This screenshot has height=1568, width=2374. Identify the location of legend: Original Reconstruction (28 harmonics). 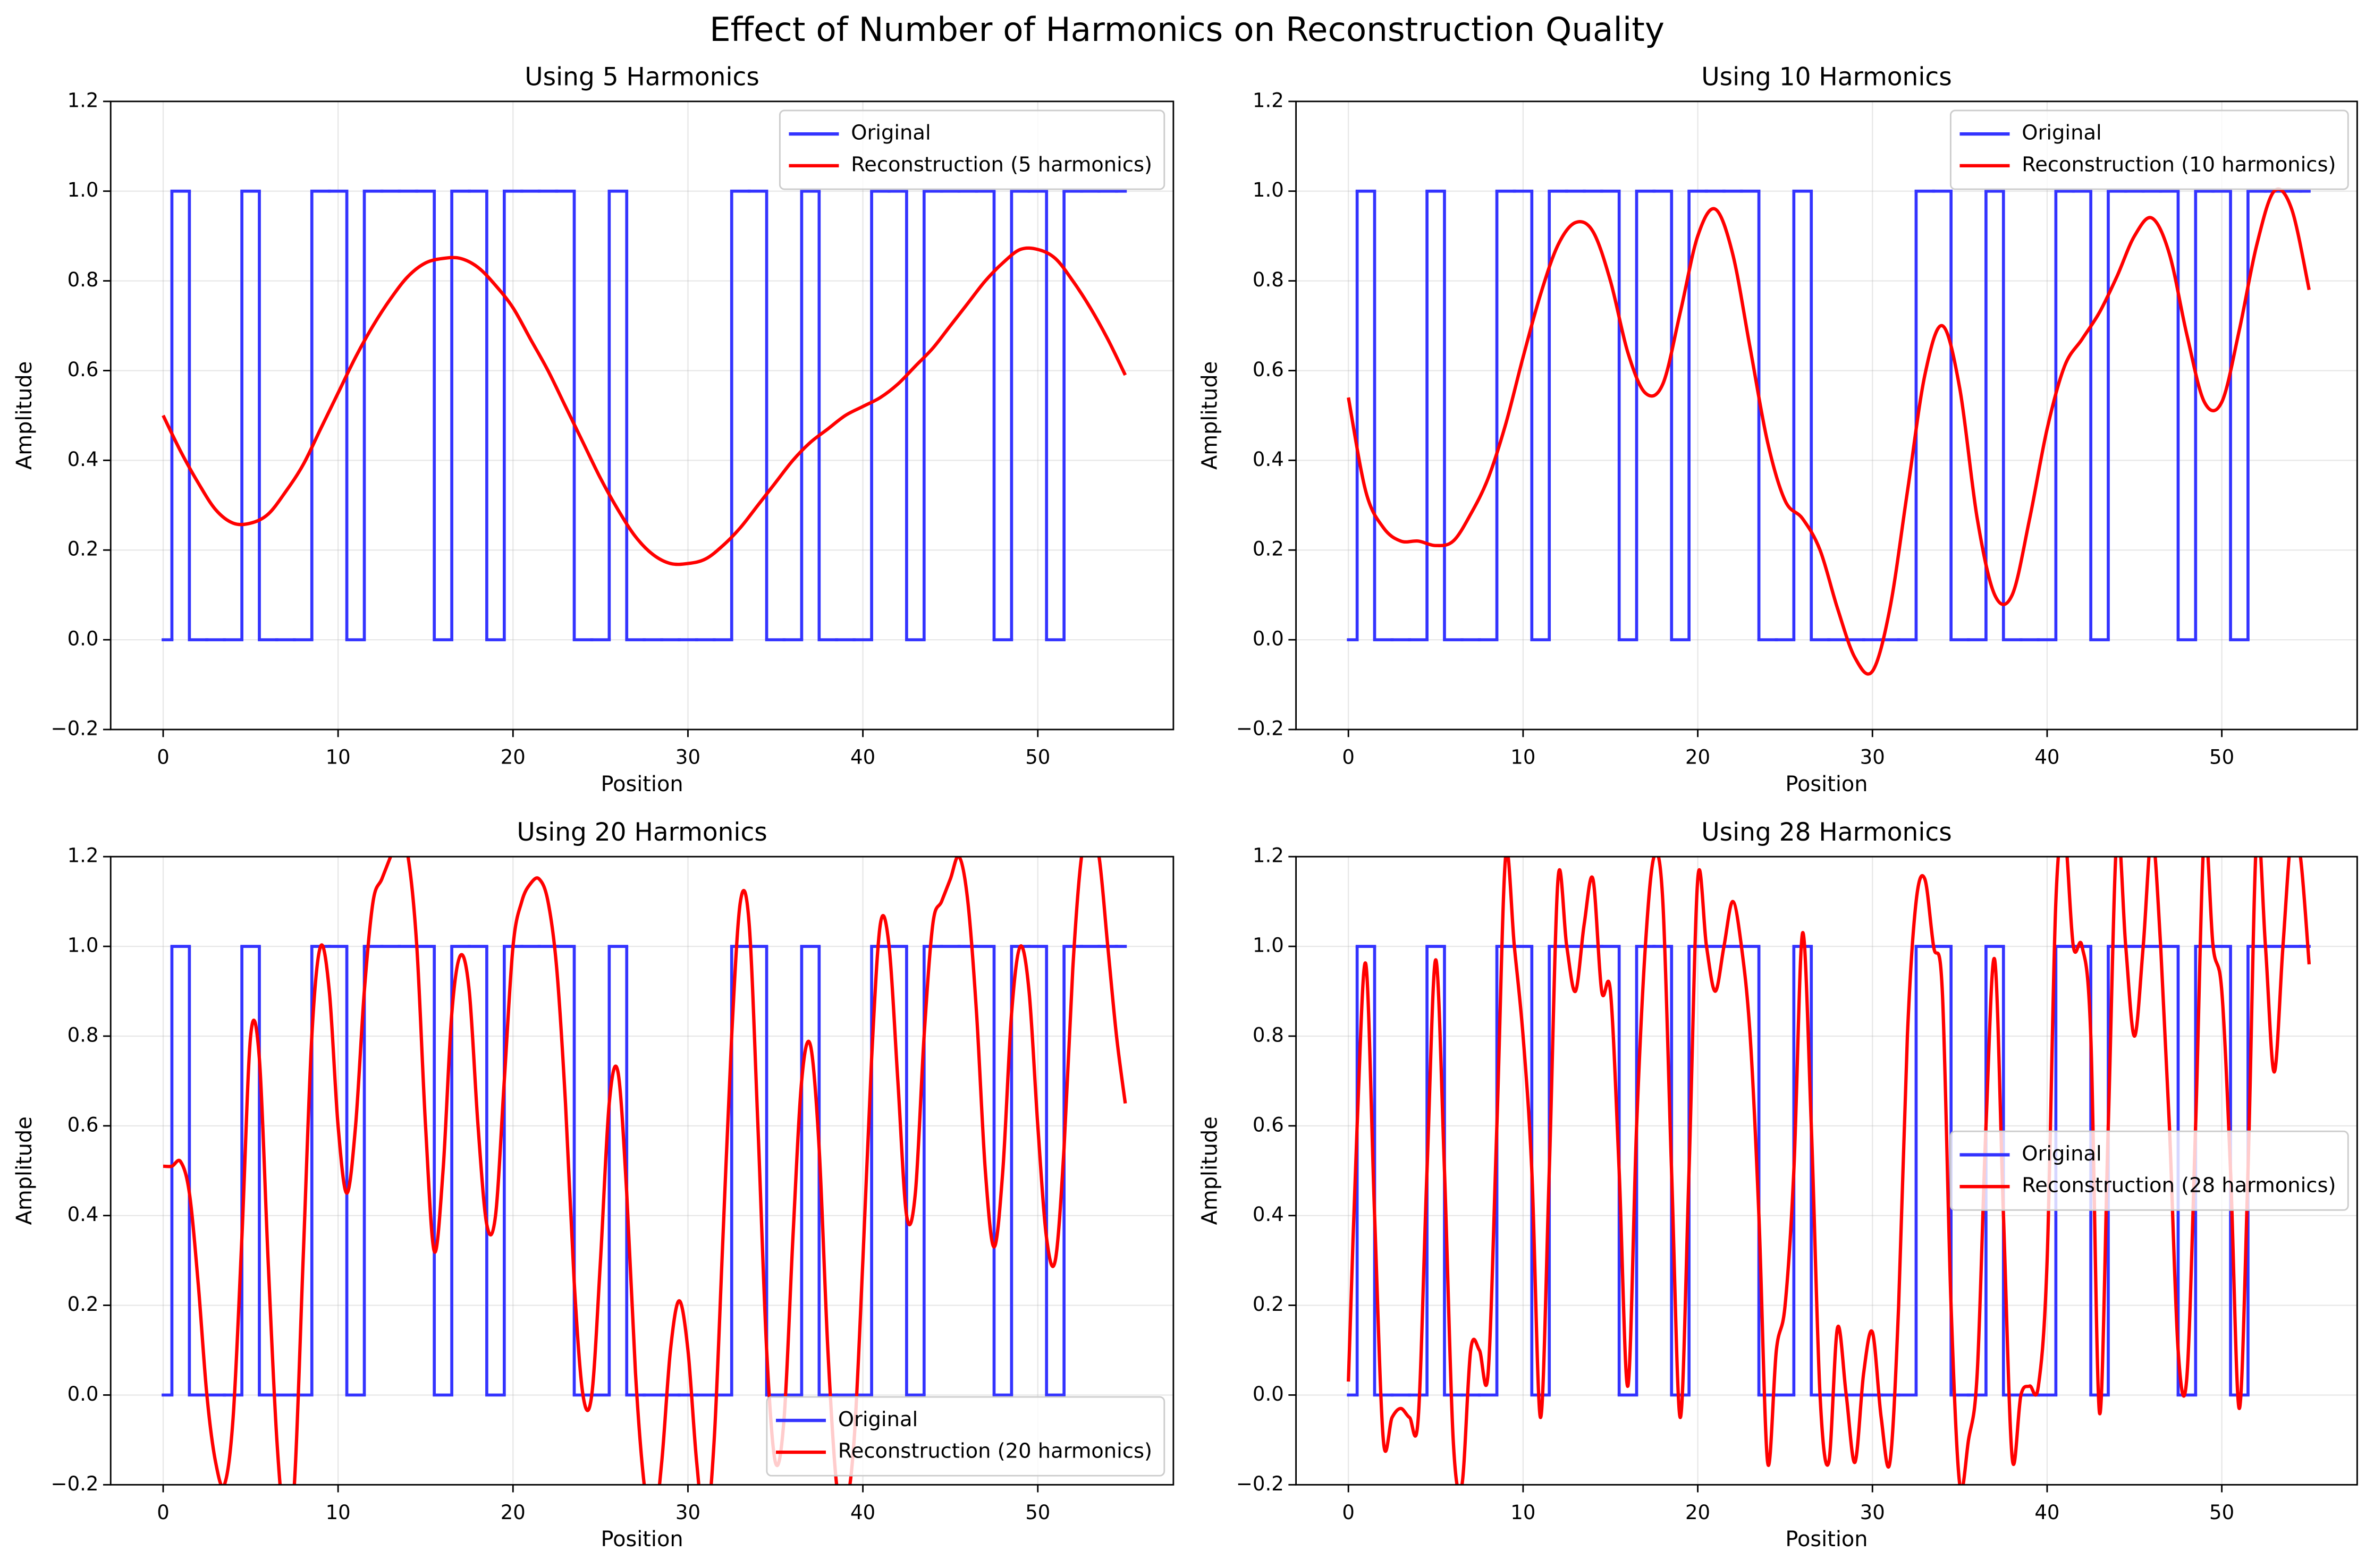
(2149, 1170).